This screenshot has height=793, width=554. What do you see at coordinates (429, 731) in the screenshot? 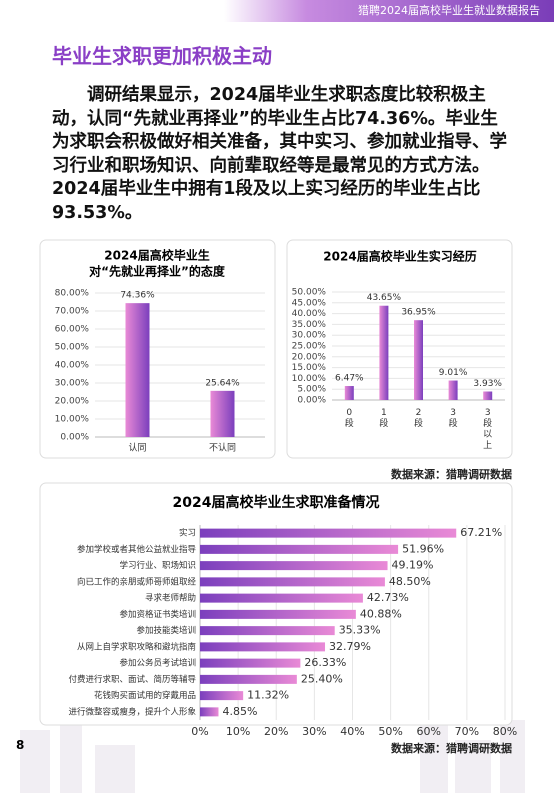
I see `x-tick-label: 60%` at bounding box center [429, 731].